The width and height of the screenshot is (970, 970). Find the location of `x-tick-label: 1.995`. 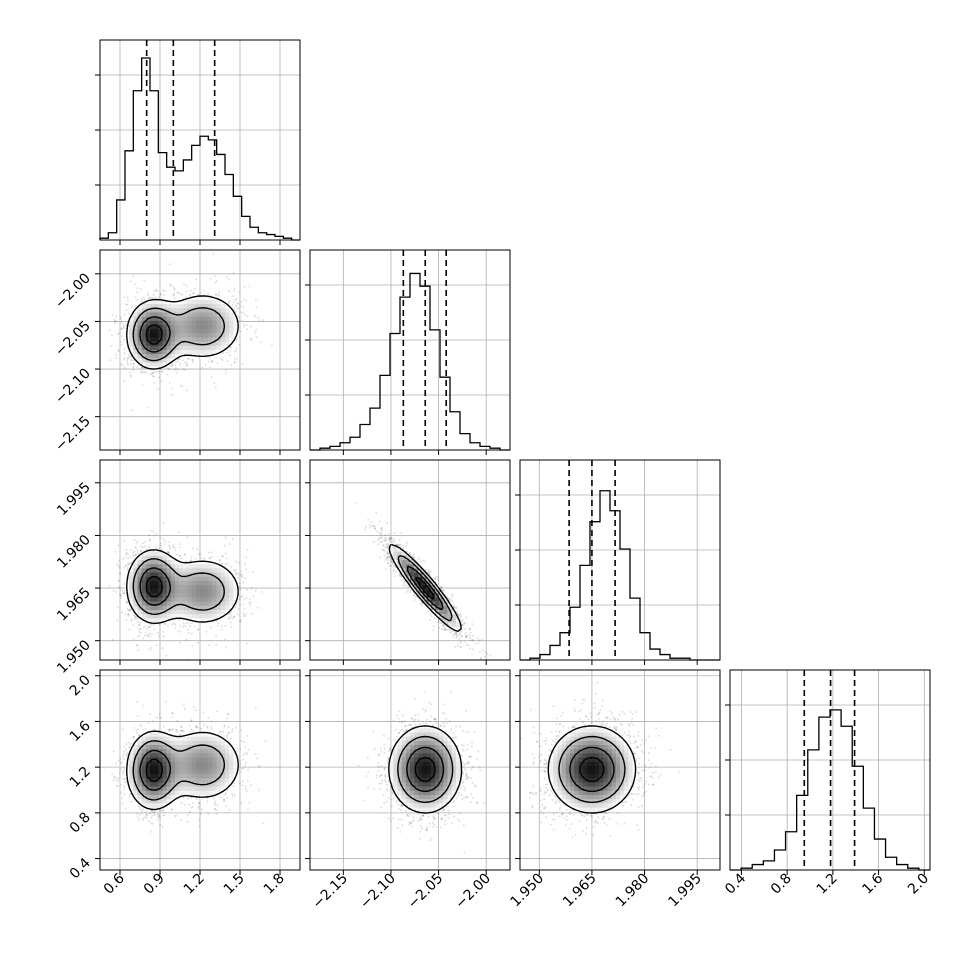

x-tick-label: 1.995 is located at coordinates (685, 891).